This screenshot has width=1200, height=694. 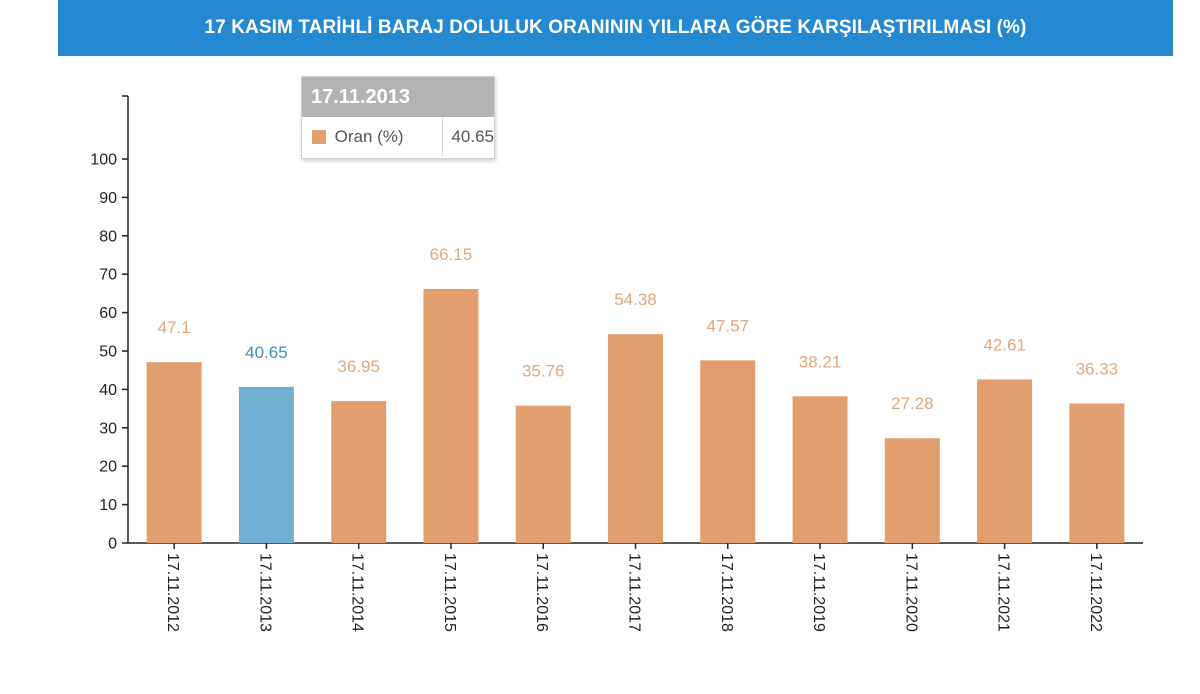 I want to click on data-label: 36.95, so click(x=358, y=366).